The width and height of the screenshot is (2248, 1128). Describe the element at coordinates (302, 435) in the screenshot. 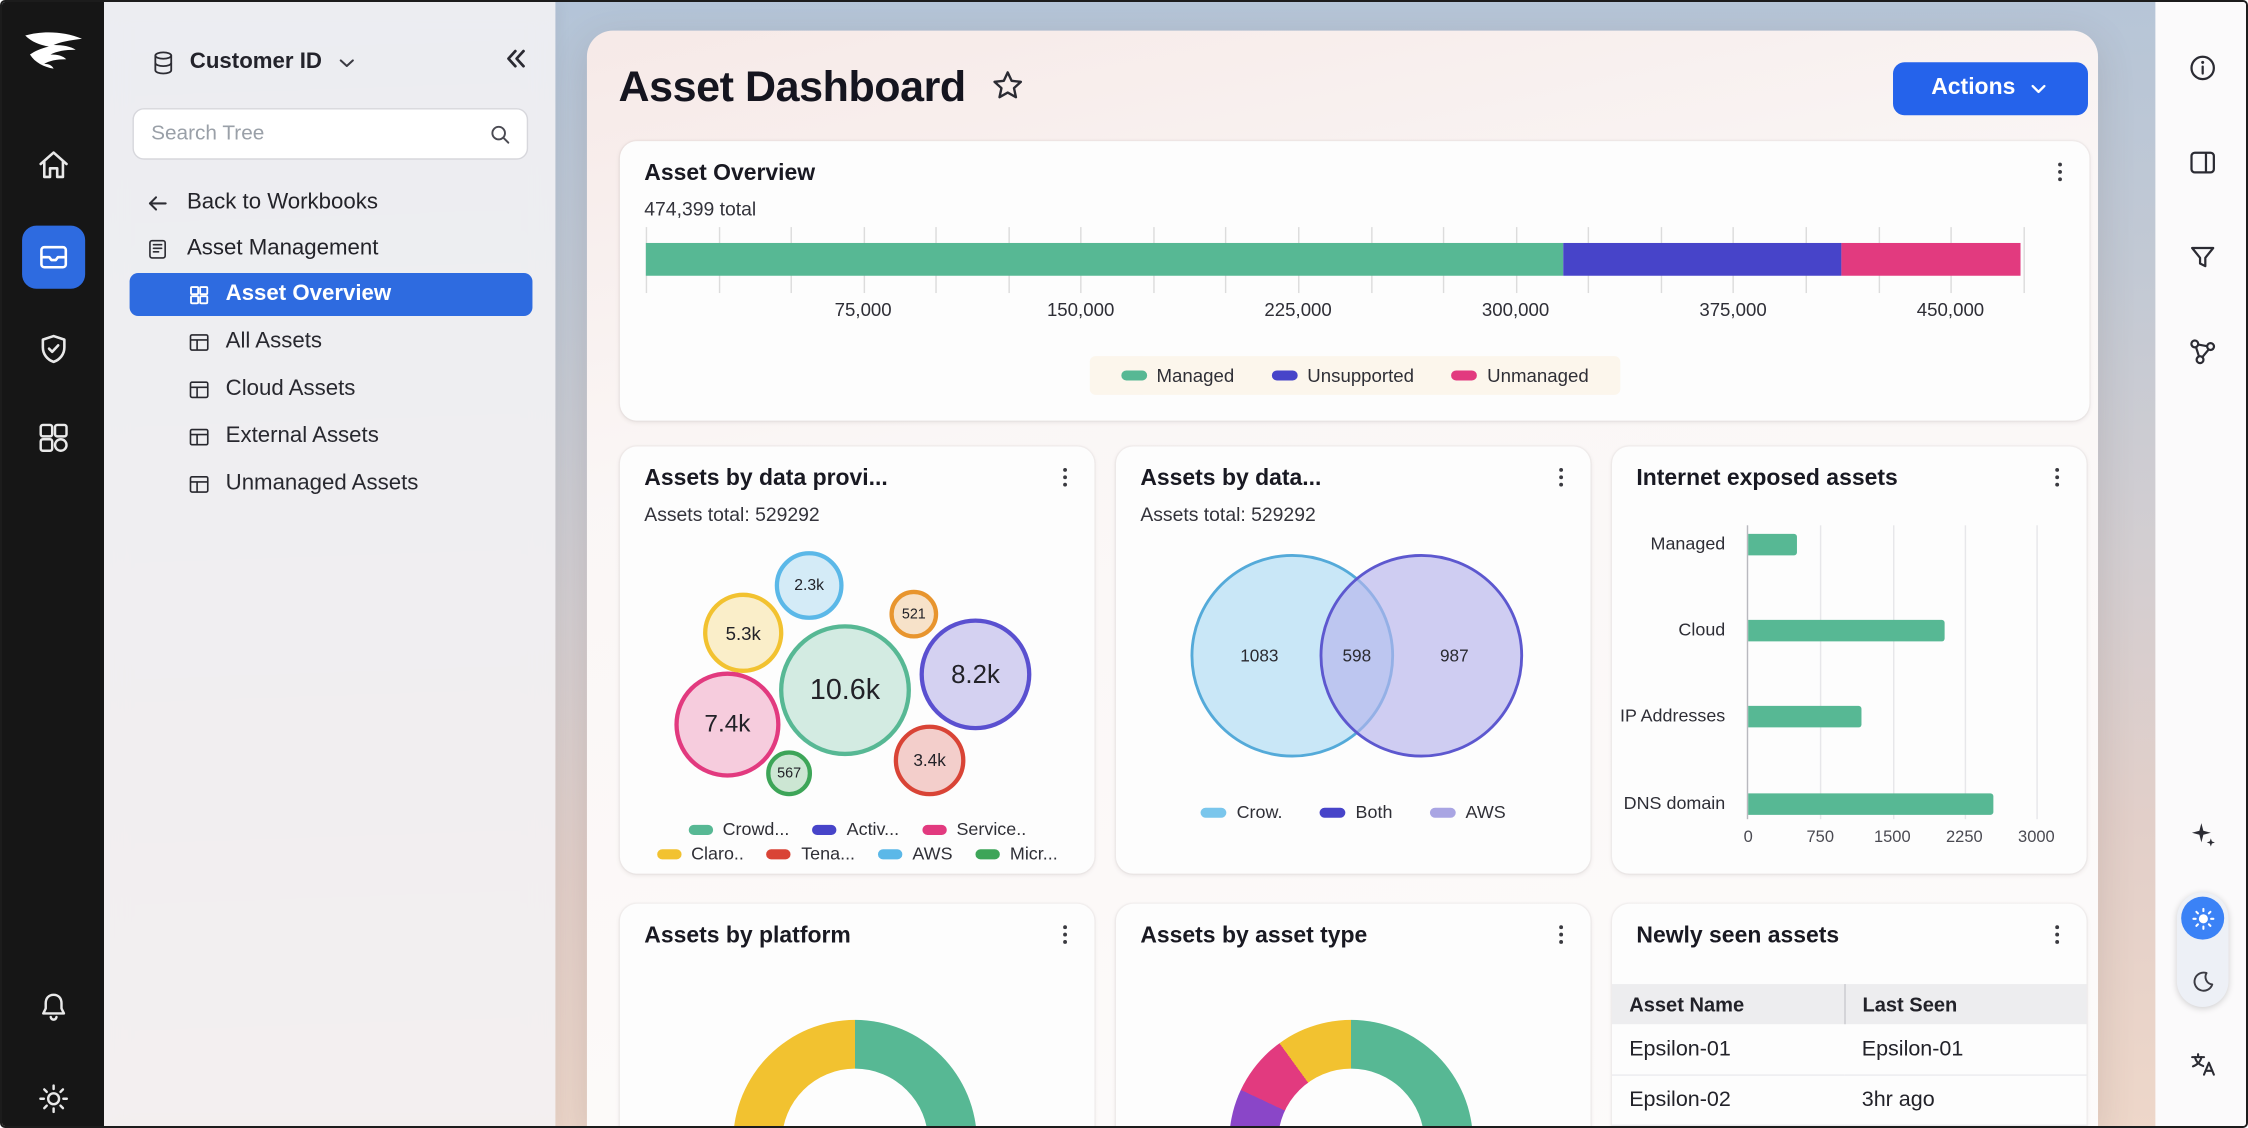

I see `sidebar-item-label: External Assets` at that location.